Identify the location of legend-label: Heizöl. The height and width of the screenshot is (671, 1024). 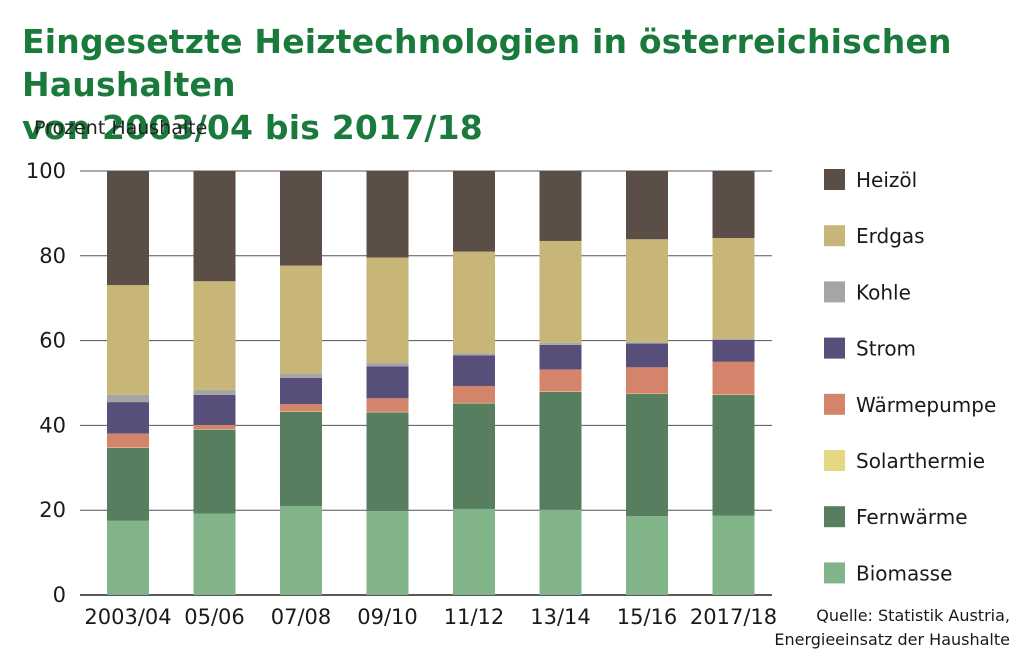
(886, 180).